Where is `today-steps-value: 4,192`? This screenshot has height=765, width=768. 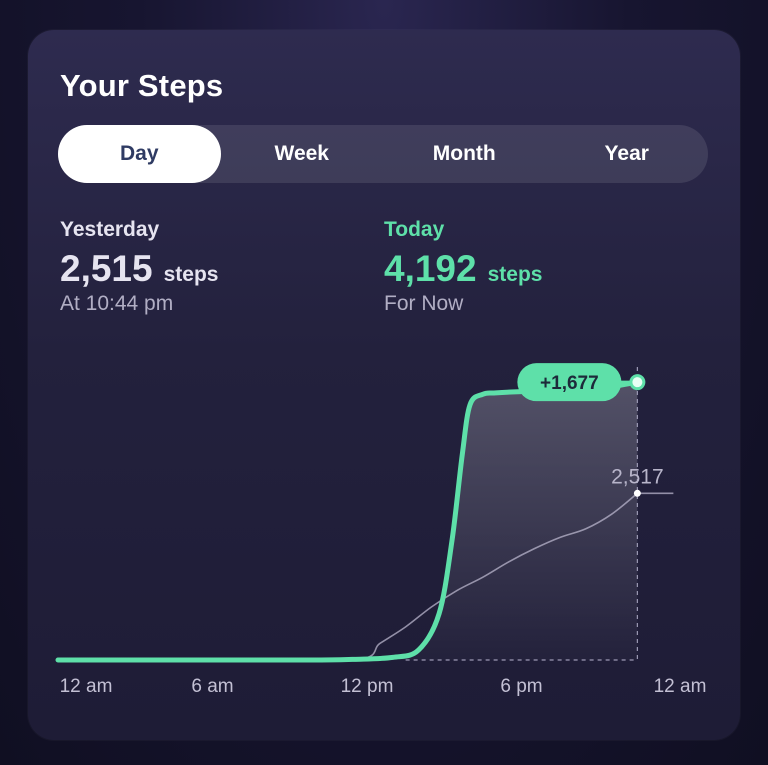
today-steps-value: 4,192 is located at coordinates (430, 268).